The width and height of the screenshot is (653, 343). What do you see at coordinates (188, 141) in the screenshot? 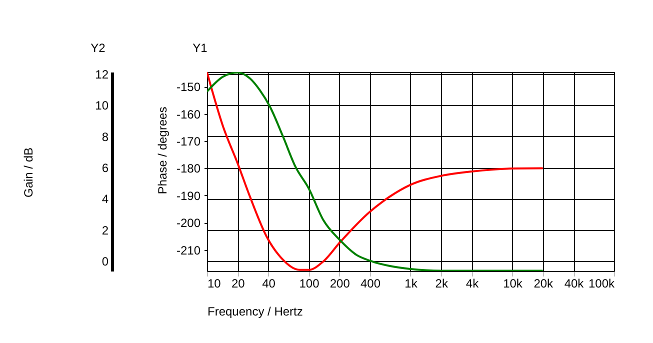
I see `y-tick-label: -170` at bounding box center [188, 141].